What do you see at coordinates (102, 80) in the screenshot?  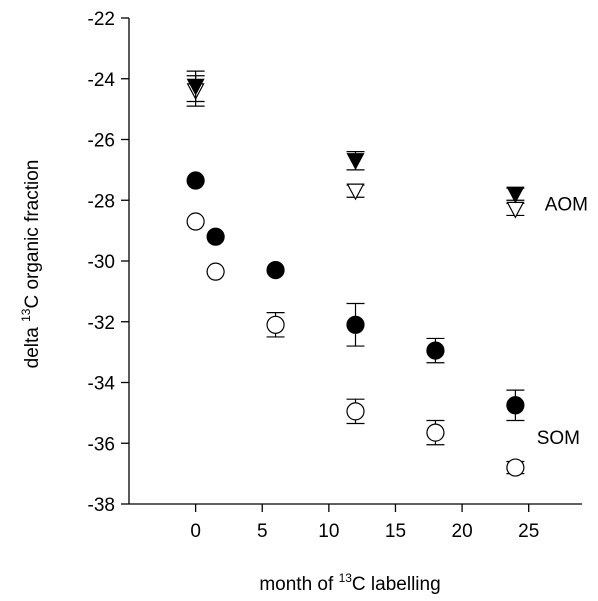 I see `y-tick-label: -24` at bounding box center [102, 80].